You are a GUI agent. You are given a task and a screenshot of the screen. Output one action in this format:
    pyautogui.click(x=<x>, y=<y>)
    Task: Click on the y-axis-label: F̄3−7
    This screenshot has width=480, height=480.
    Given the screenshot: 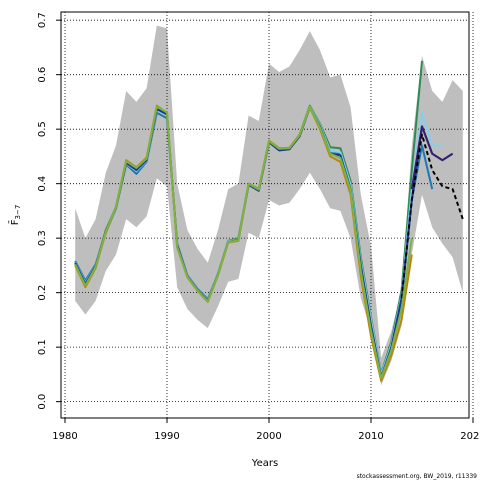 What is the action you would take?
    pyautogui.click(x=15, y=215)
    